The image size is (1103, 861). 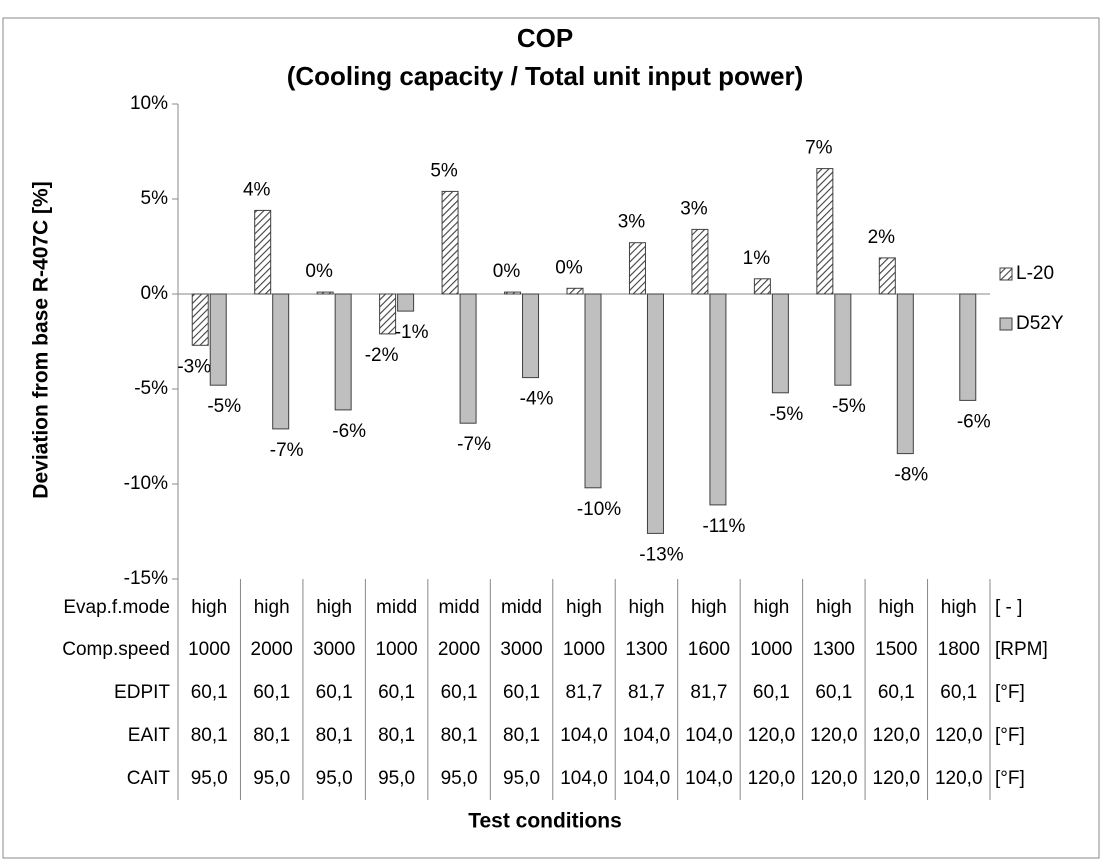 What do you see at coordinates (349, 431) in the screenshot?
I see `data-label: -6%` at bounding box center [349, 431].